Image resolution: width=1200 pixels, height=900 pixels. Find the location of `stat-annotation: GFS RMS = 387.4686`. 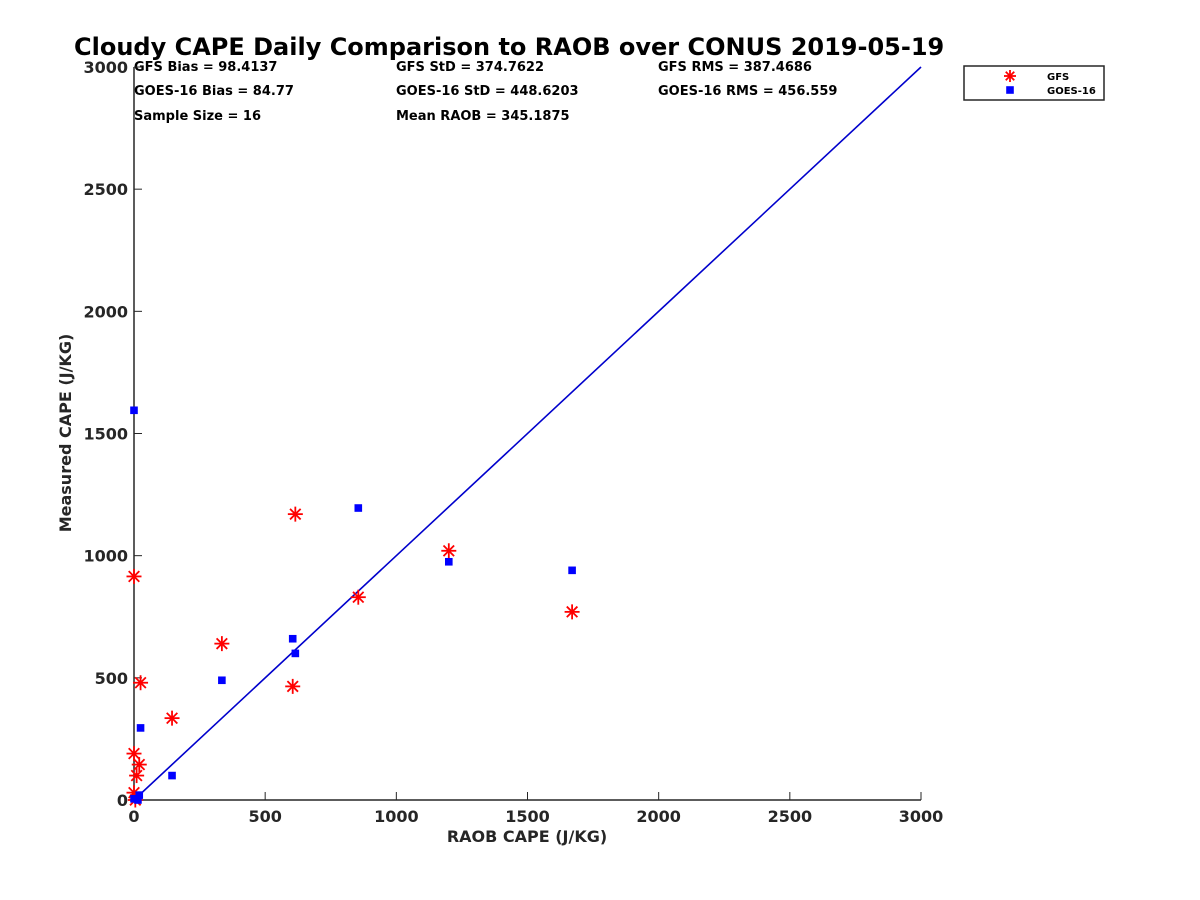

stat-annotation: GFS RMS = 387.4686 is located at coordinates (735, 67).